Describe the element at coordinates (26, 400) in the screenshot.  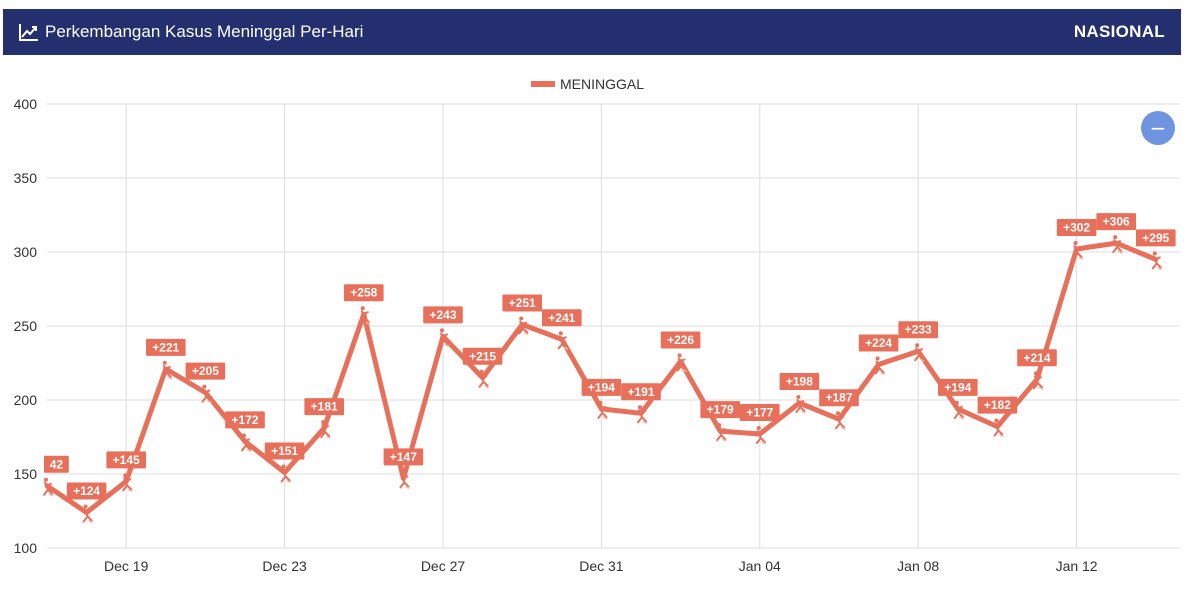
I see `y-tick-label: 200` at that location.